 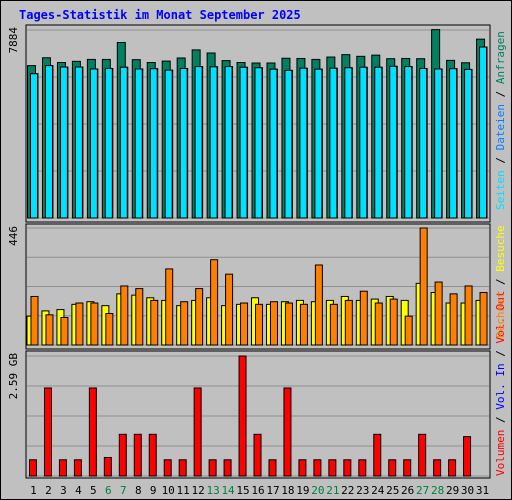 I want to click on x-tick-label: 10, so click(x=168, y=490).